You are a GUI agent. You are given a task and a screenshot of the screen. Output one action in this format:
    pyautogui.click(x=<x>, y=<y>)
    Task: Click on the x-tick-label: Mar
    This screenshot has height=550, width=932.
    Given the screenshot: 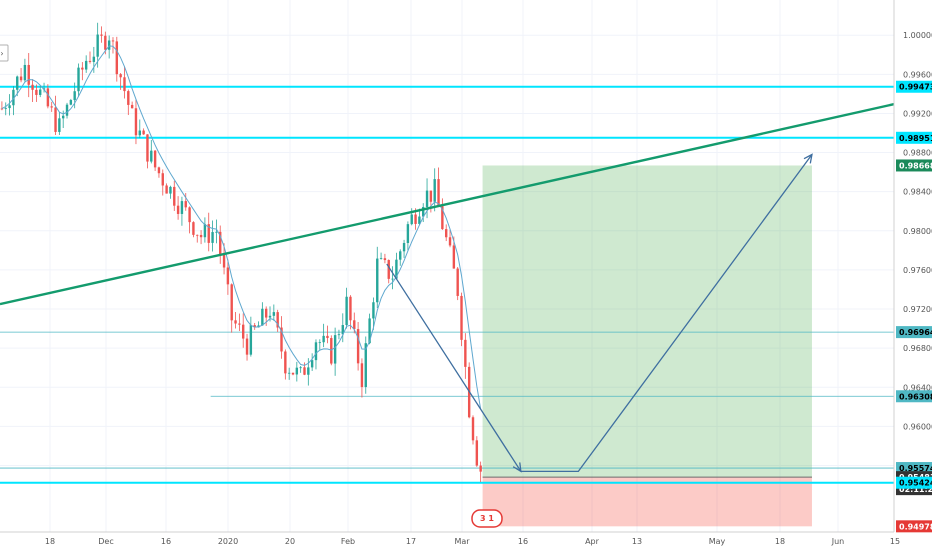 What is the action you would take?
    pyautogui.click(x=462, y=541)
    